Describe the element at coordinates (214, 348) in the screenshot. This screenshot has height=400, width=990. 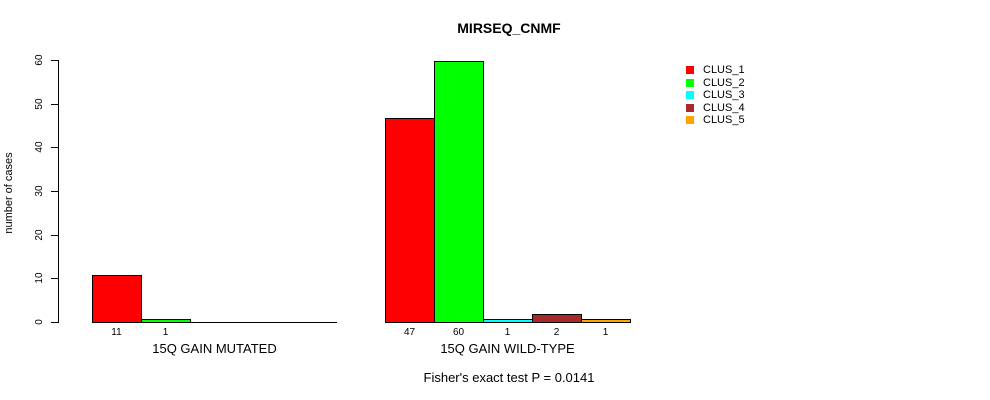
I see `group-label: 15Q GAIN MUTATED` at that location.